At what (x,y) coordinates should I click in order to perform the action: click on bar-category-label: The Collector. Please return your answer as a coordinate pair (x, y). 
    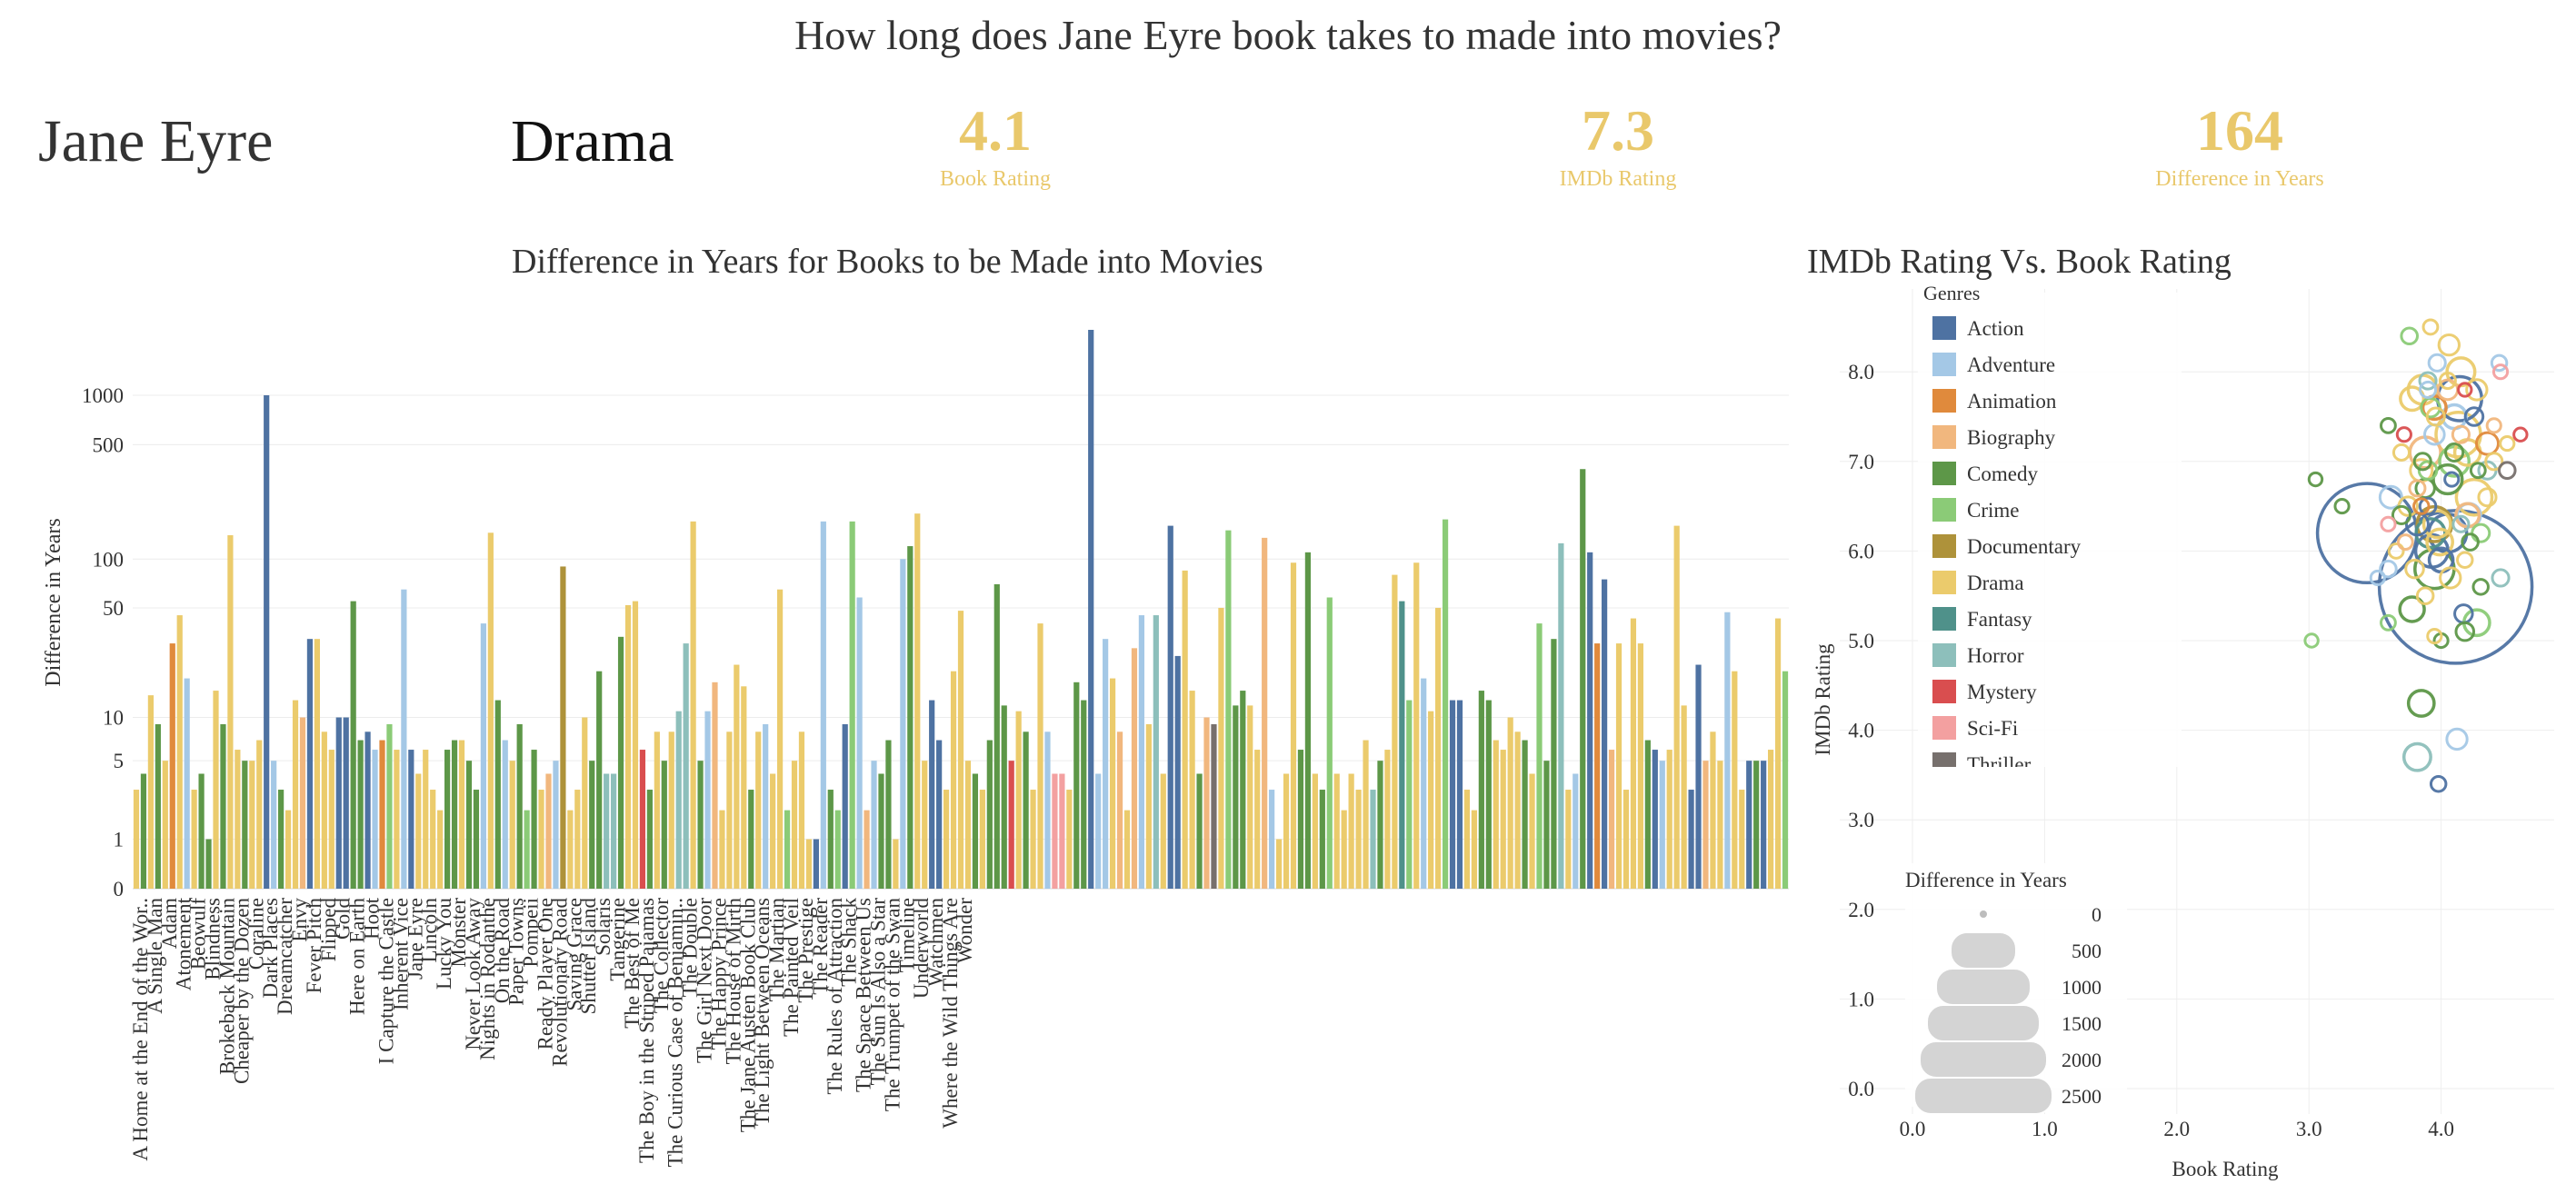
    Looking at the image, I should click on (662, 955).